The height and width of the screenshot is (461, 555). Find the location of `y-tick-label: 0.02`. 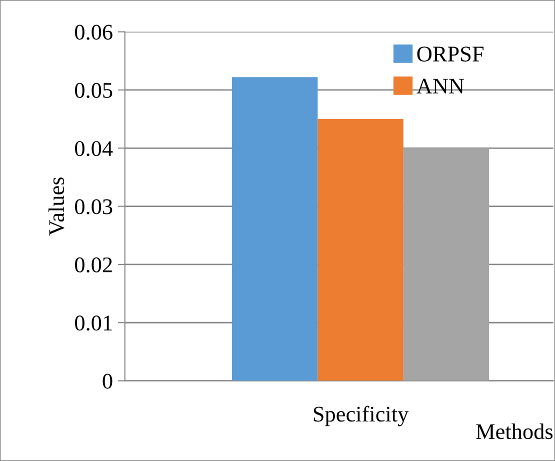

y-tick-label: 0.02 is located at coordinates (93, 264).